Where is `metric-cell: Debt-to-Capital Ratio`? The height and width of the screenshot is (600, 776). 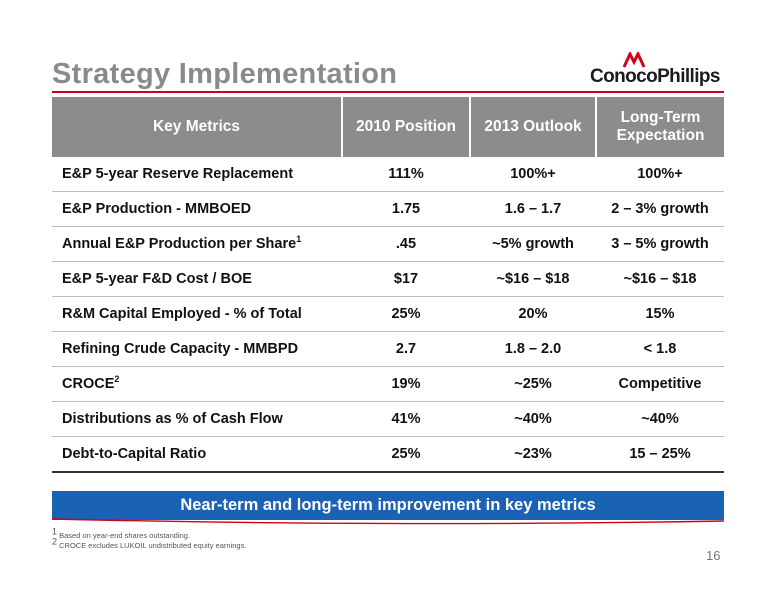 metric-cell: Debt-to-Capital Ratio is located at coordinates (197, 454).